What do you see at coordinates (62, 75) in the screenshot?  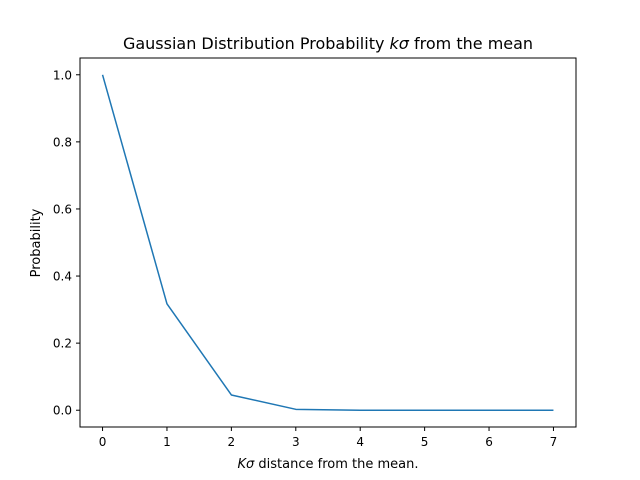 I see `y-tick-label: 1.0` at bounding box center [62, 75].